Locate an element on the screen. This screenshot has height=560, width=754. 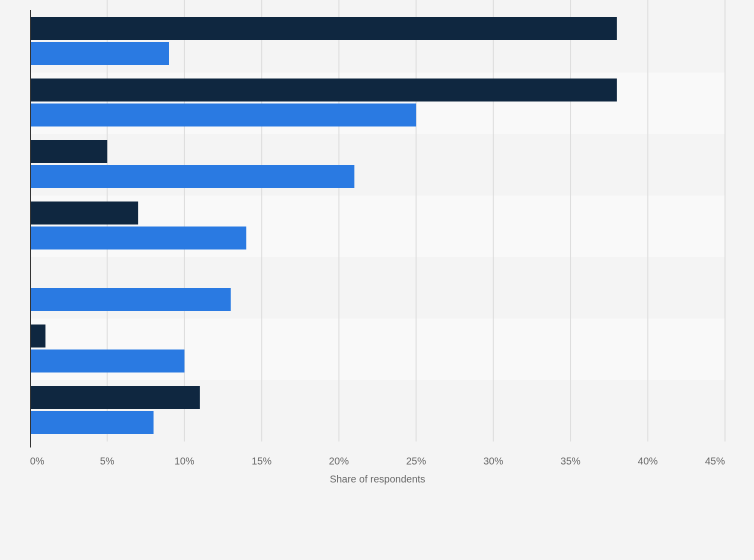
x-tick-label: 5% is located at coordinates (107, 462).